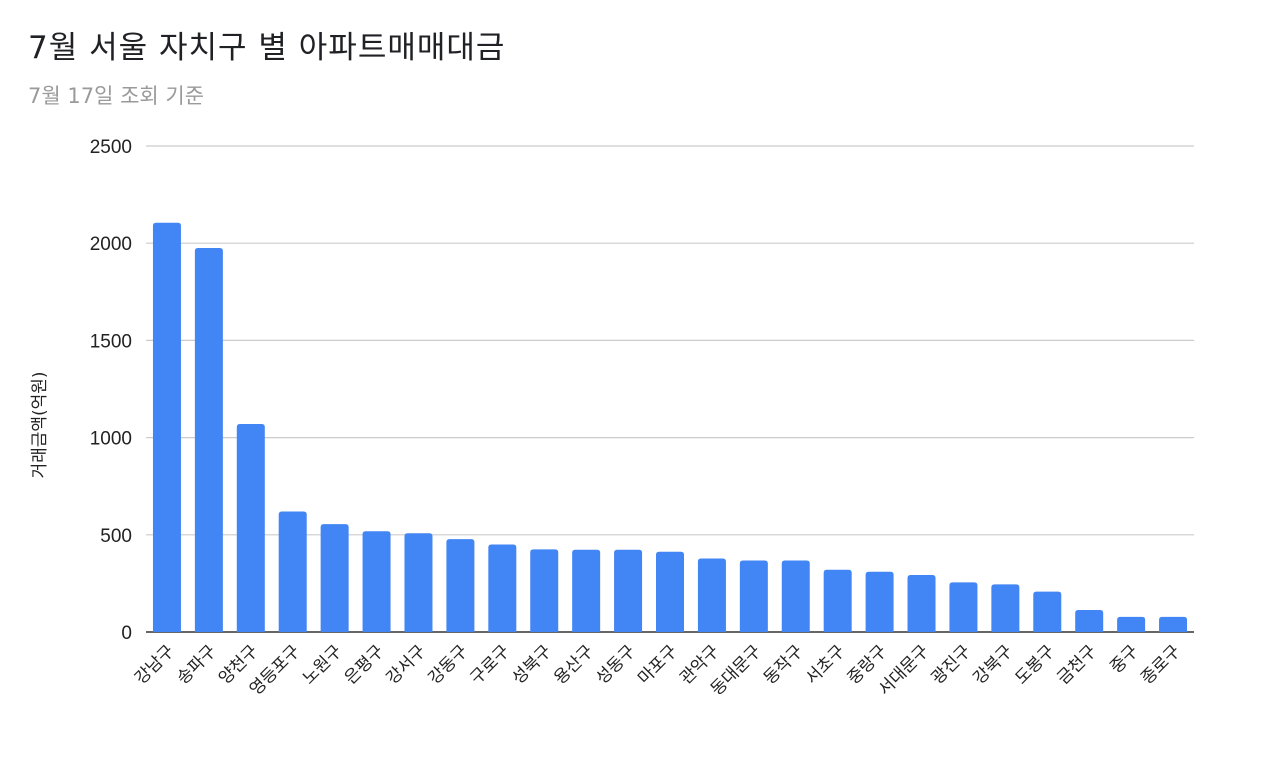 The width and height of the screenshot is (1280, 771). I want to click on y-tick-label: 1500, so click(111, 341).